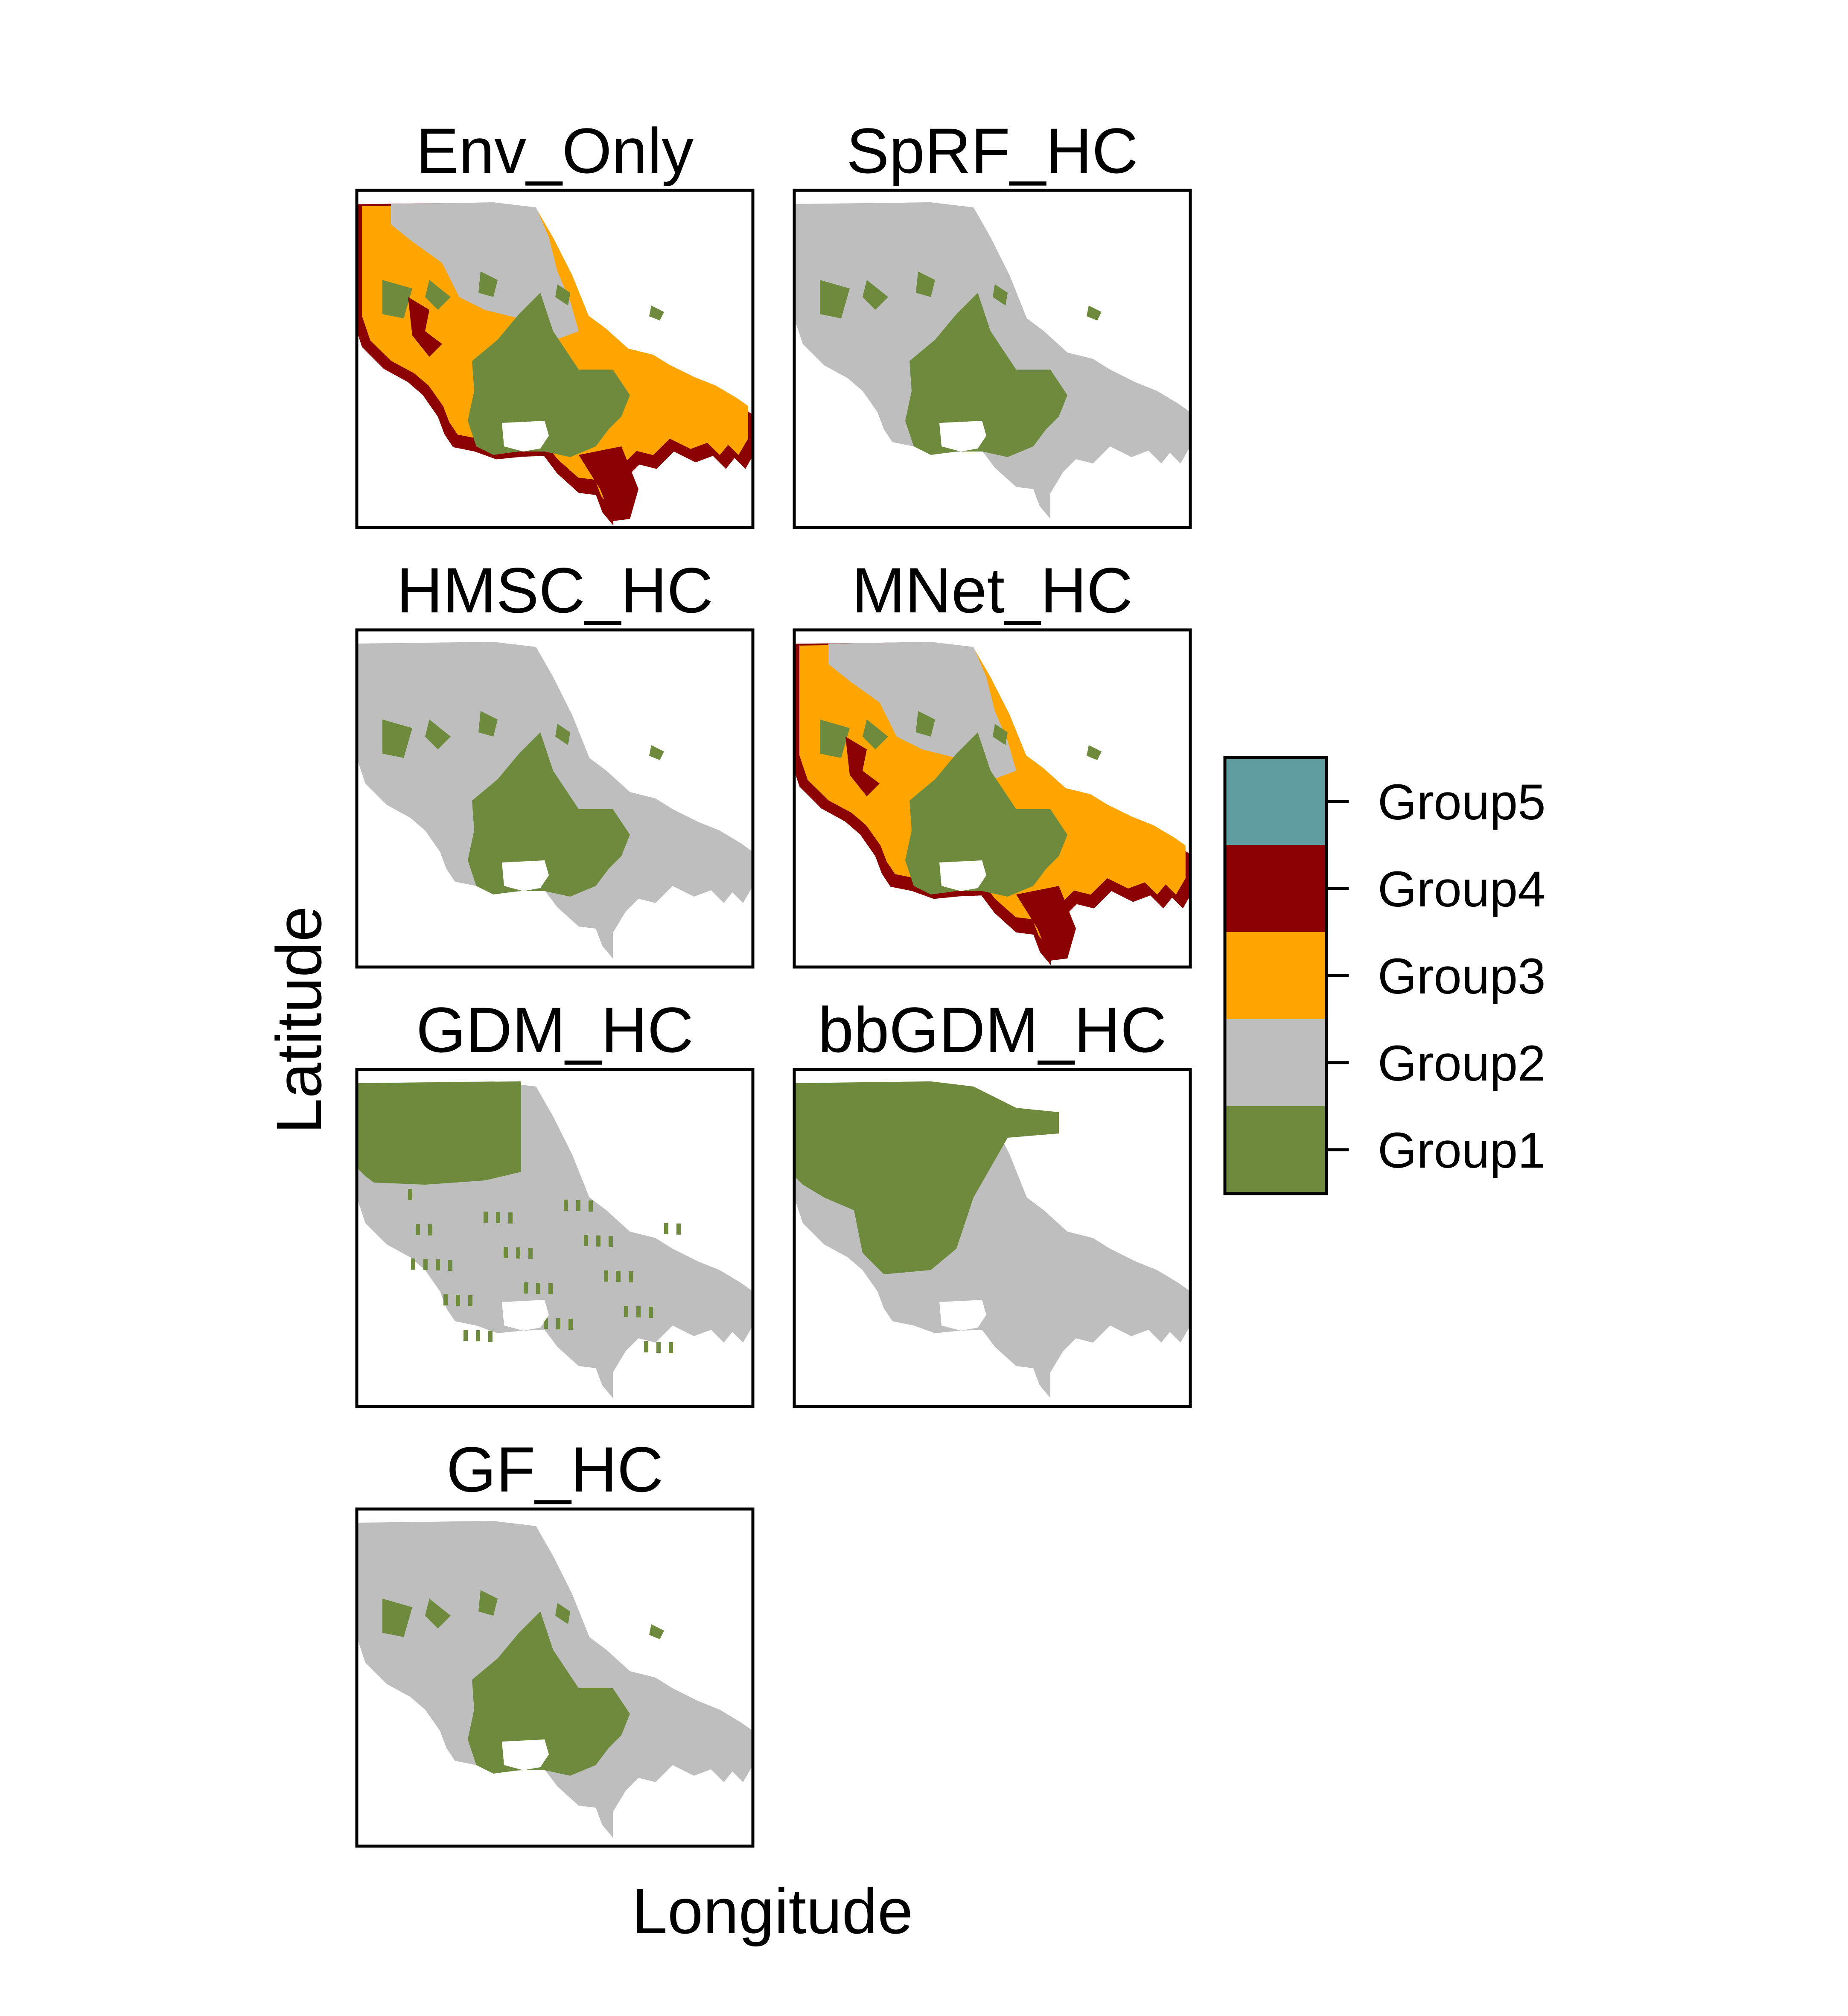 The width and height of the screenshot is (1848, 2016). What do you see at coordinates (1275, 975) in the screenshot?
I see `legend-swatch-group3` at bounding box center [1275, 975].